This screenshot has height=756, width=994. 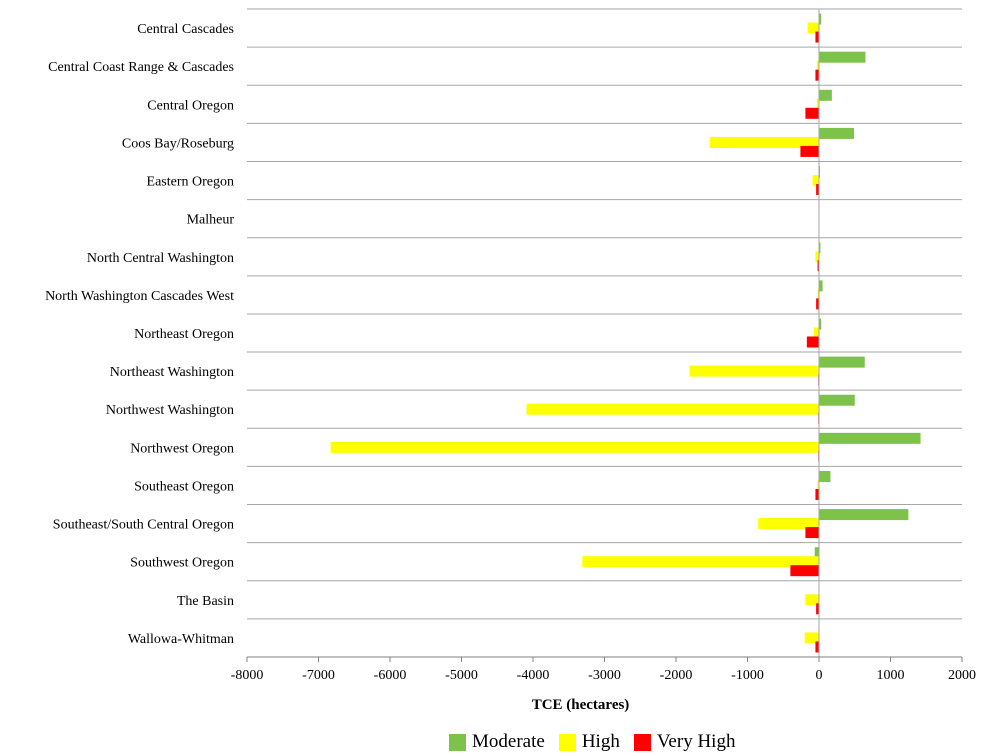 What do you see at coordinates (139, 296) in the screenshot?
I see `category-label: North Washington Cascades West` at bounding box center [139, 296].